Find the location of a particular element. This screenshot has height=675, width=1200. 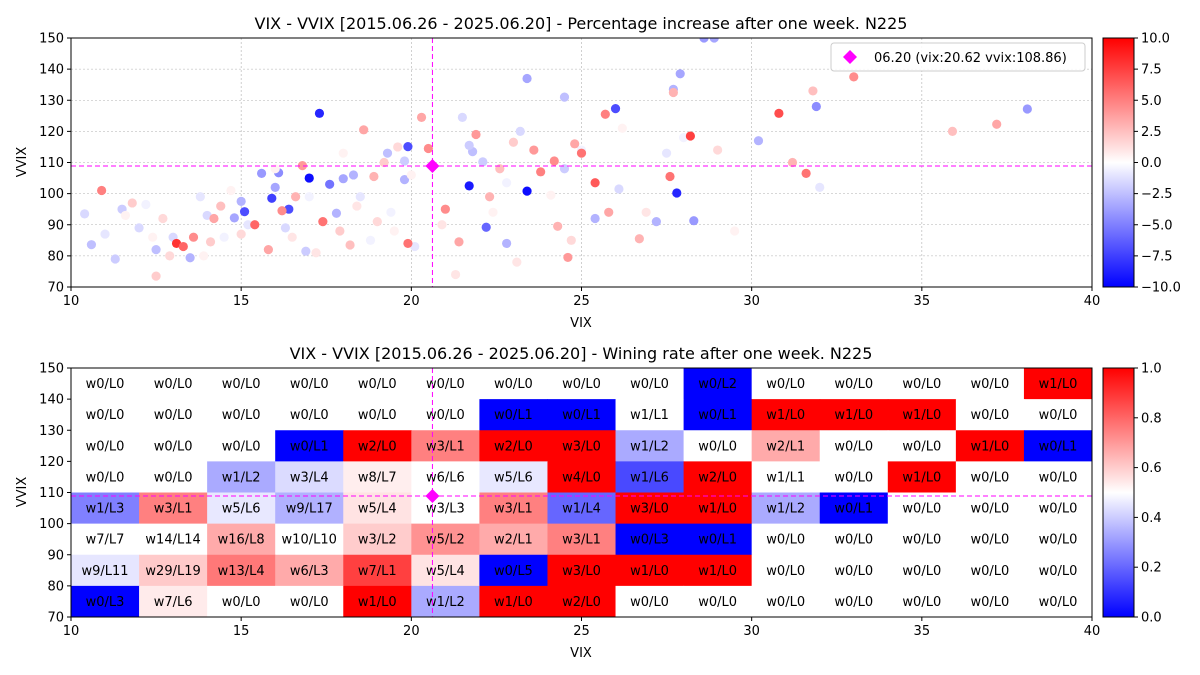

heatmap-cell-label: w5/L6 is located at coordinates (513, 477).